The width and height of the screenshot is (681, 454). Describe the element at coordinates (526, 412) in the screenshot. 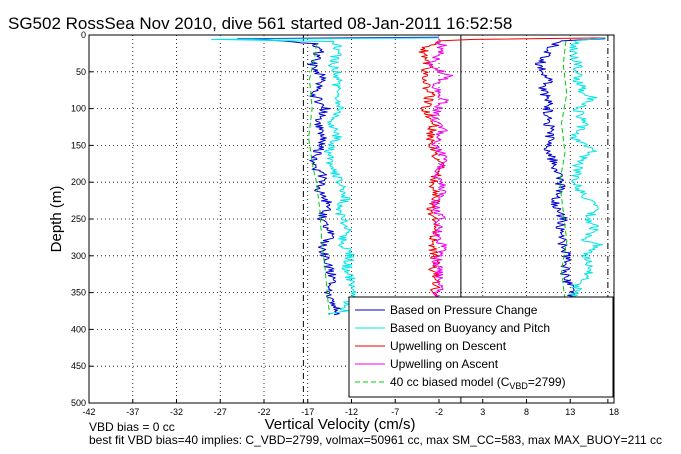

I see `x-tick-label: 8` at that location.